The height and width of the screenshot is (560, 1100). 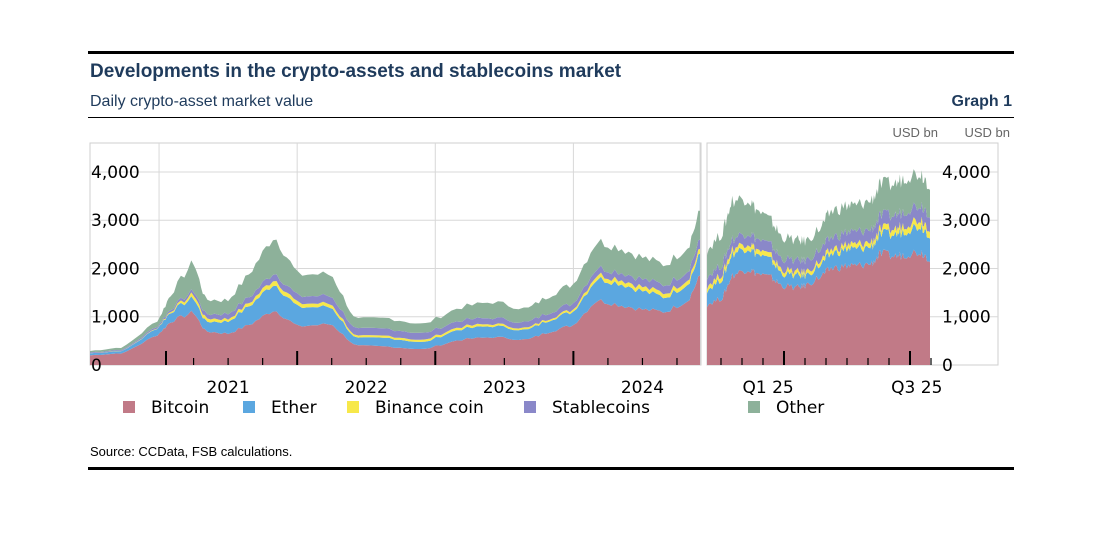 I want to click on header-divider, so click(x=551, y=117).